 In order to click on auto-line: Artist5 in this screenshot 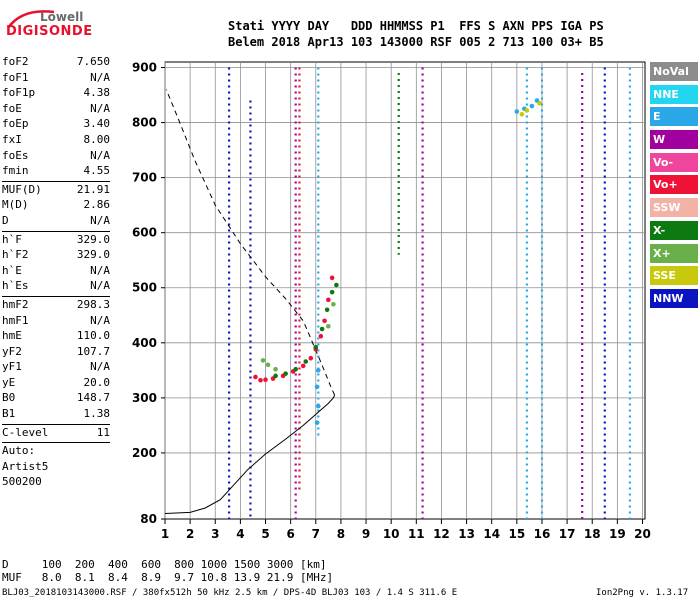, I will do `click(25, 466)`.